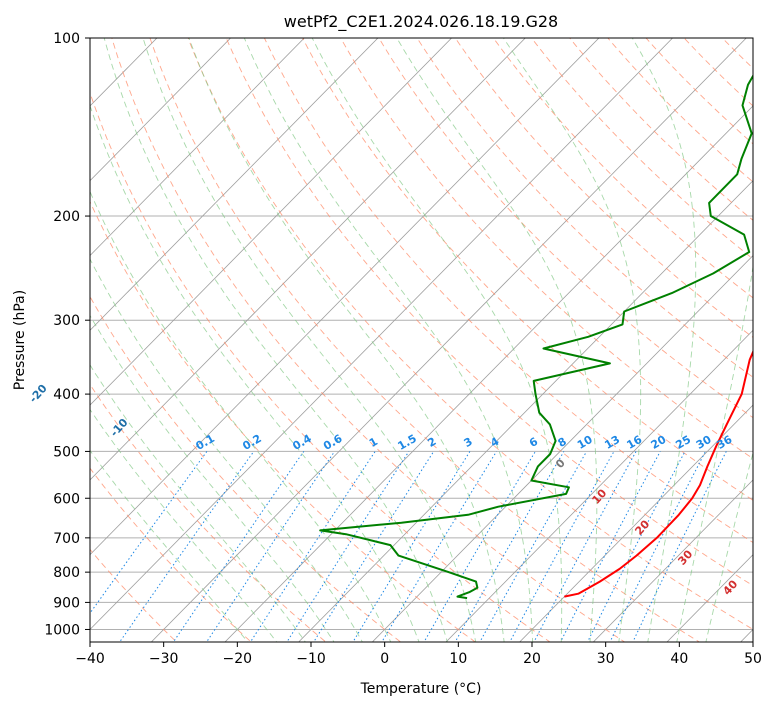  I want to click on x-tick-label: 50, so click(753, 659).